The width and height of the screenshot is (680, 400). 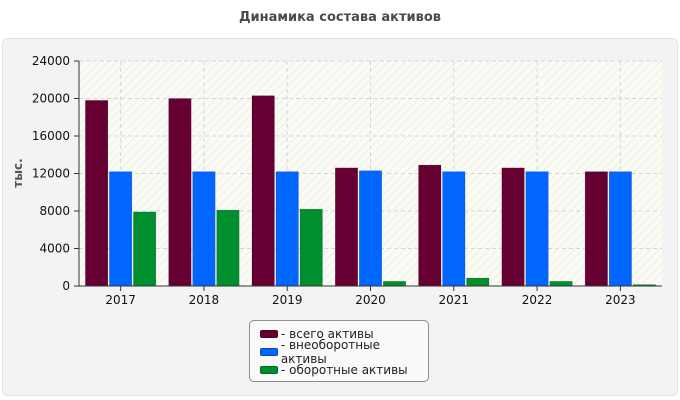 I want to click on legend-swatch-current, so click(x=269, y=370).